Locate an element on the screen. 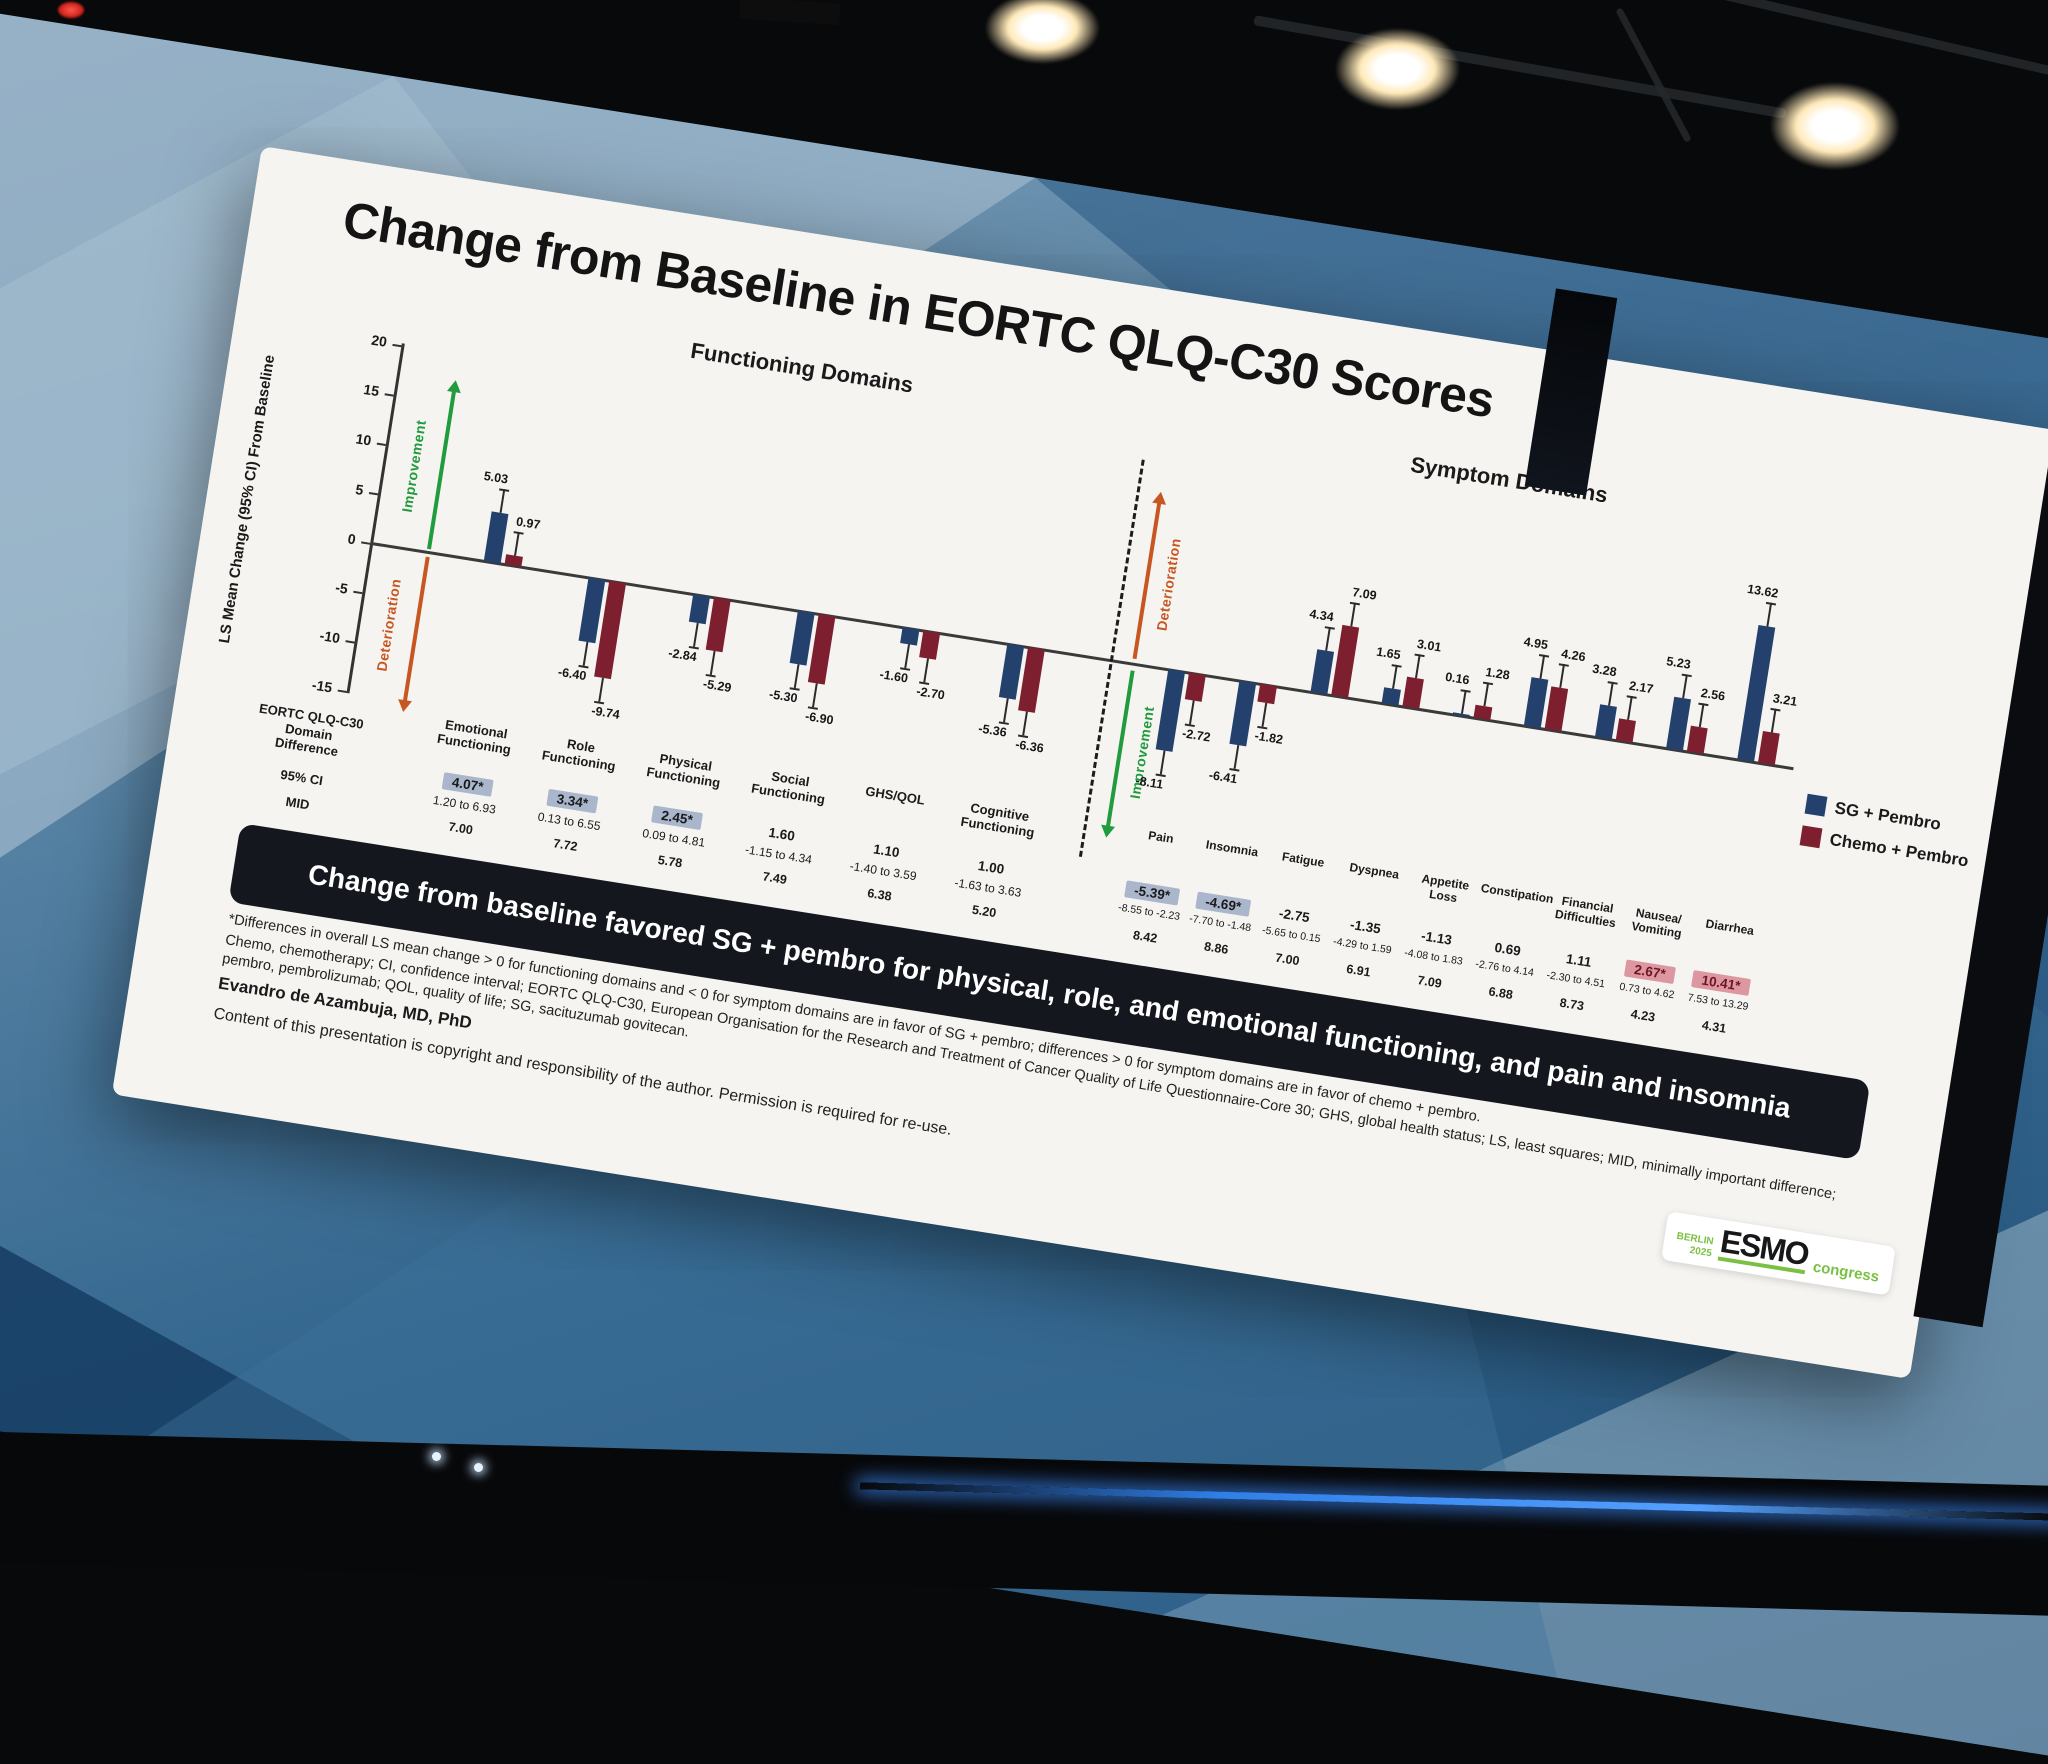 This screenshot has width=2048, height=1764. difference-value: -5.39* is located at coordinates (1152, 892).